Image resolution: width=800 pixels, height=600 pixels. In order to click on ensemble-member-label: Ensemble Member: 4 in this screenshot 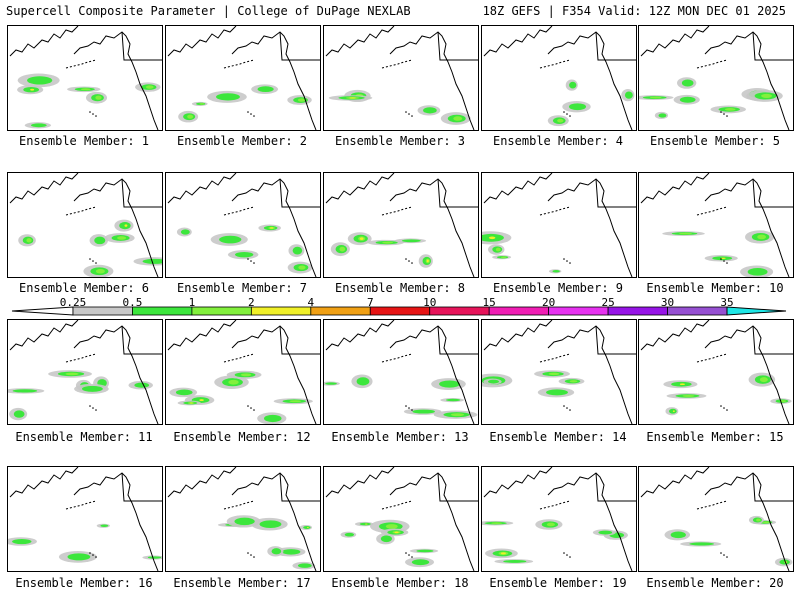, I will do `click(558, 141)`.